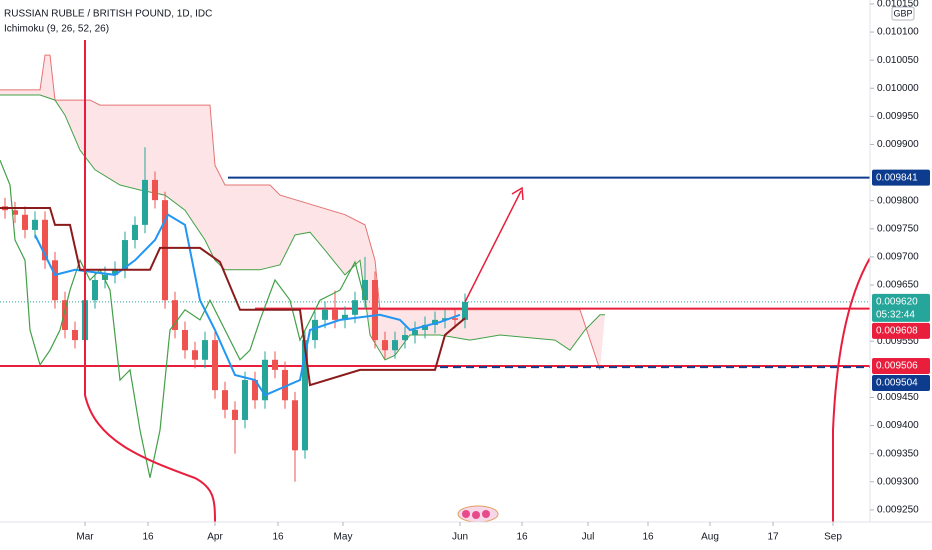 The width and height of the screenshot is (932, 550). What do you see at coordinates (710, 537) in the screenshot?
I see `x-tick-label: Aug` at bounding box center [710, 537].